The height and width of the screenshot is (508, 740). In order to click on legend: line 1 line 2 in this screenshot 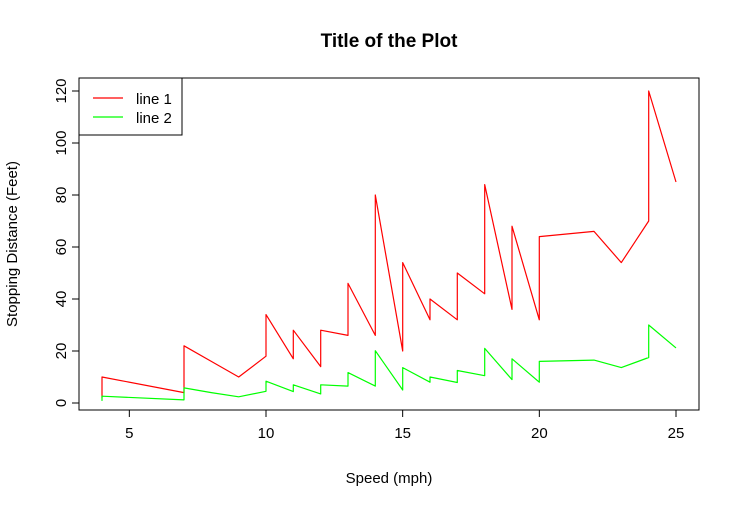, I will do `click(130, 106)`.